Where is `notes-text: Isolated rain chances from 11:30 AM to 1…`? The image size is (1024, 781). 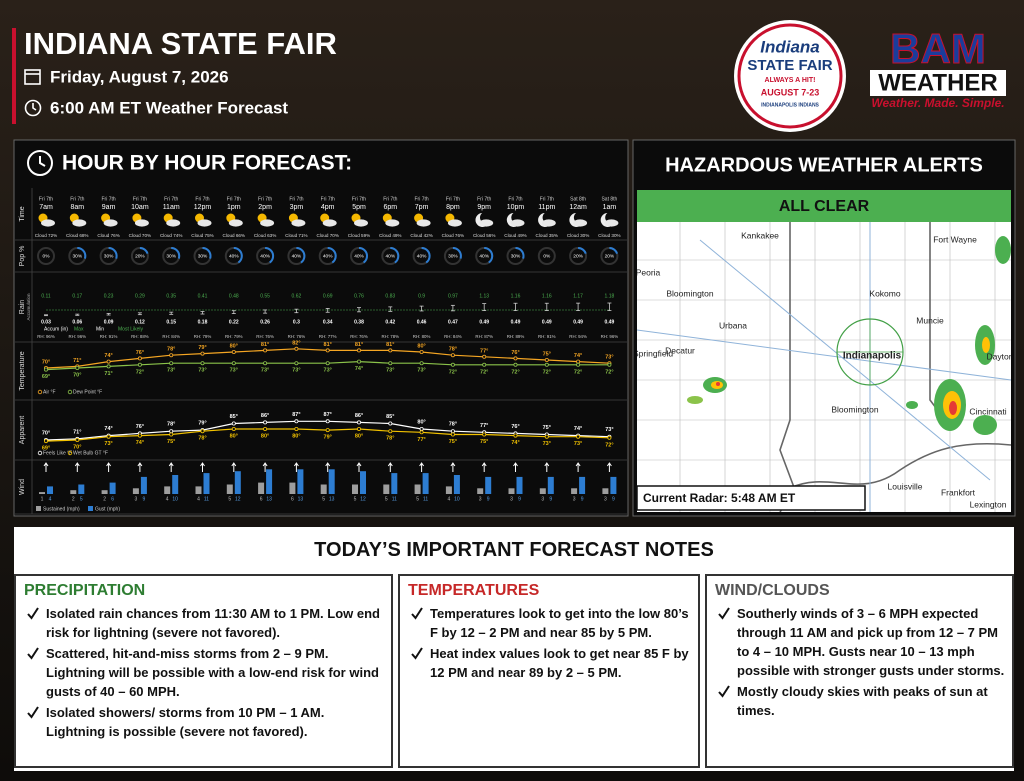 notes-text: Isolated rain chances from 11:30 AM to 1… is located at coordinates (213, 623).